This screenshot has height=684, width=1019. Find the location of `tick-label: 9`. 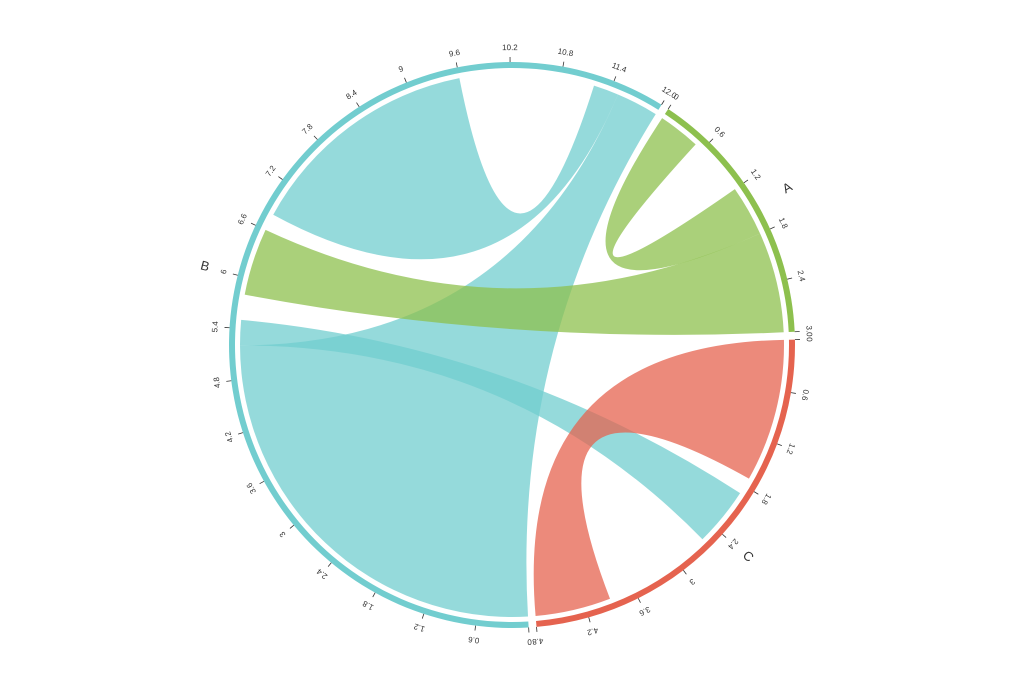

tick-label: 9 is located at coordinates (401, 69).